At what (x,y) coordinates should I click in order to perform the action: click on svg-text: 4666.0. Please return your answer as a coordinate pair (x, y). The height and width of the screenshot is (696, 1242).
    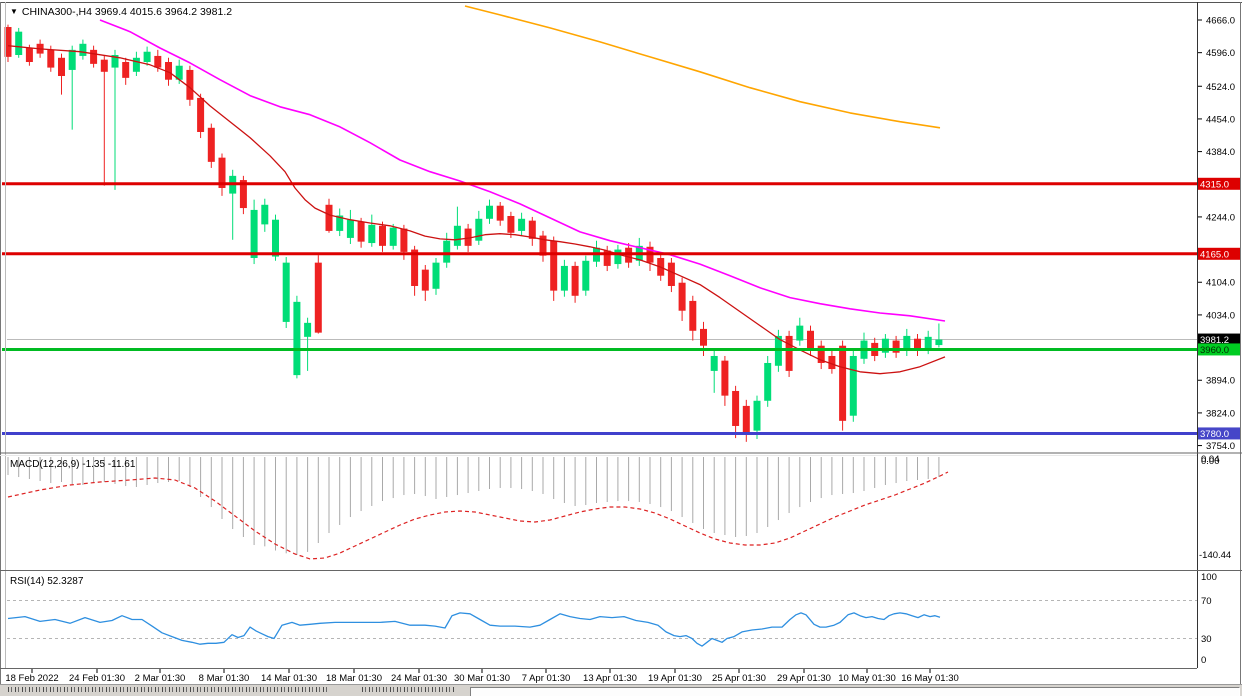
    Looking at the image, I should click on (1220, 21).